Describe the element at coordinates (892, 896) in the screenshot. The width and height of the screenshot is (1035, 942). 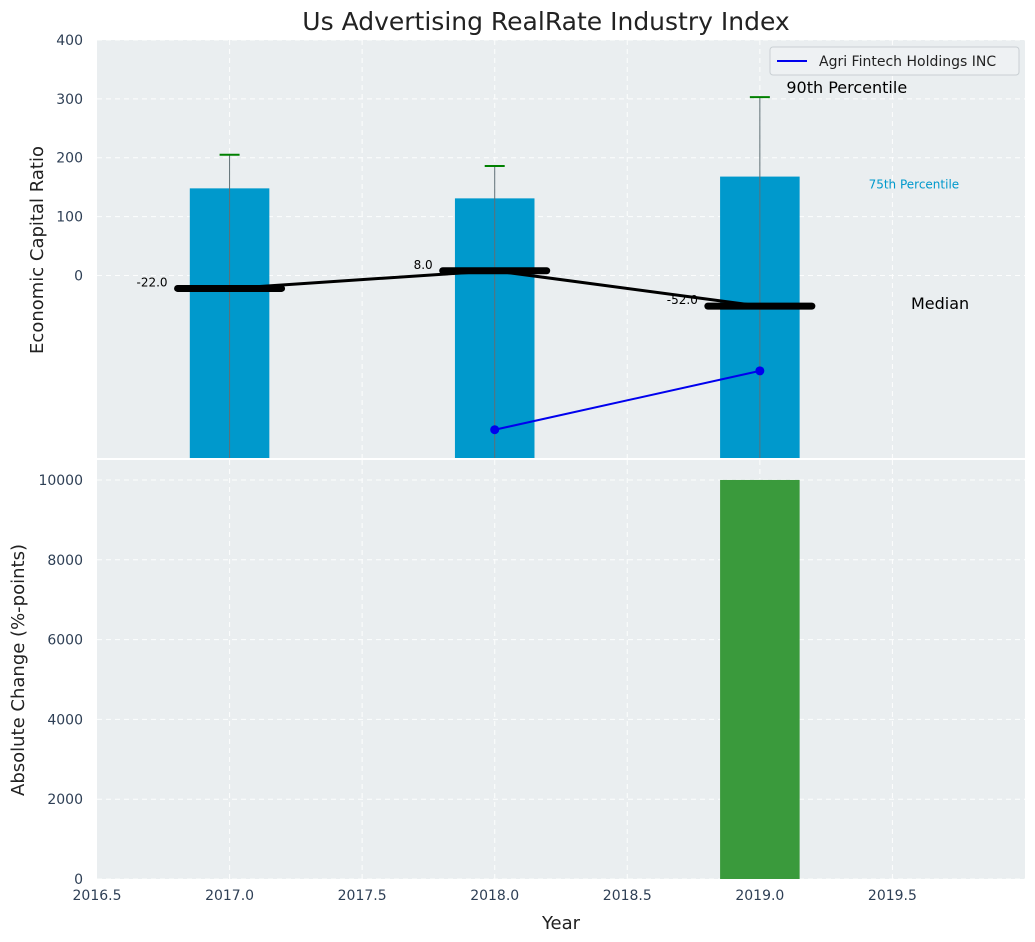
I see `xtick-label: 2019.5` at that location.